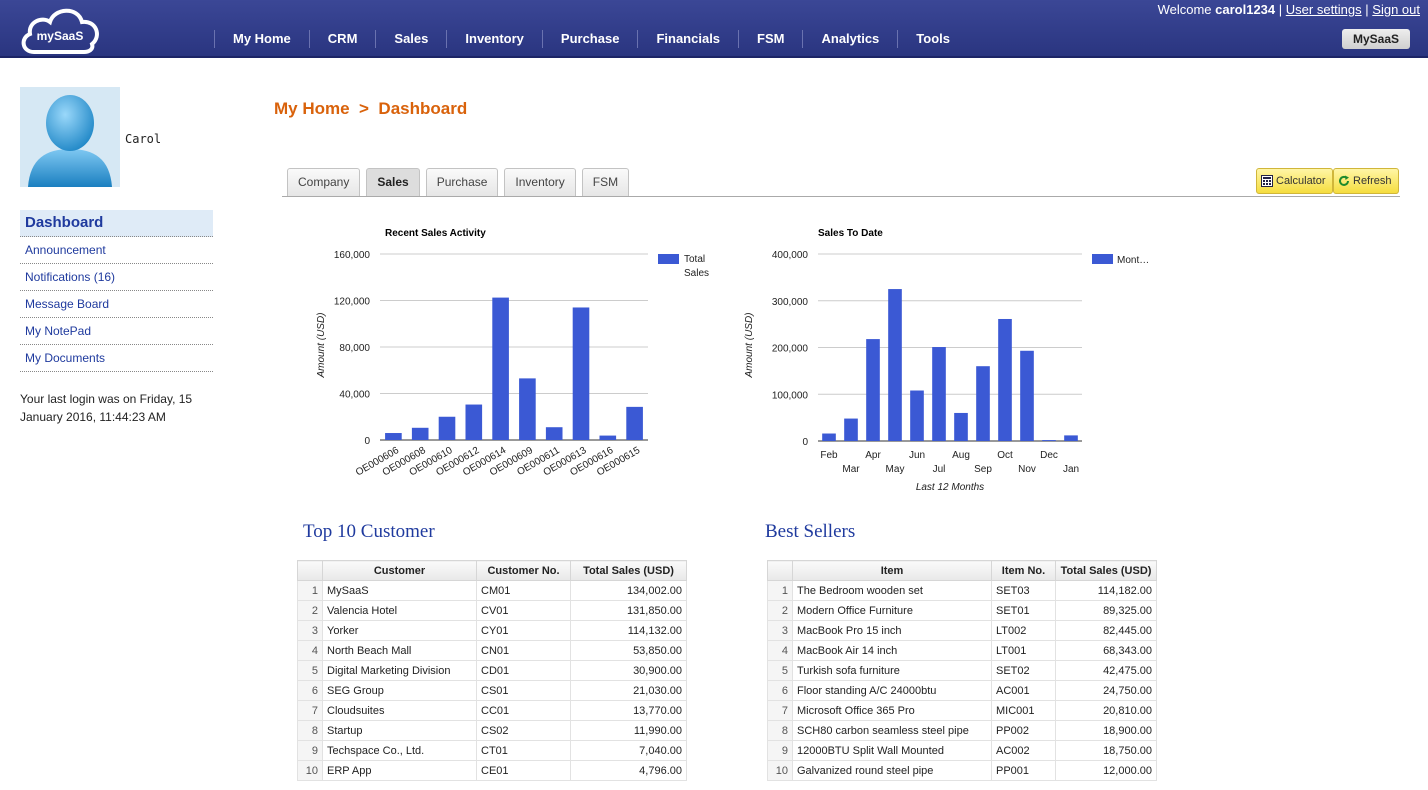 The width and height of the screenshot is (1428, 790). Describe the element at coordinates (687, 39) in the screenshot. I see `nav-financials: Financials` at that location.